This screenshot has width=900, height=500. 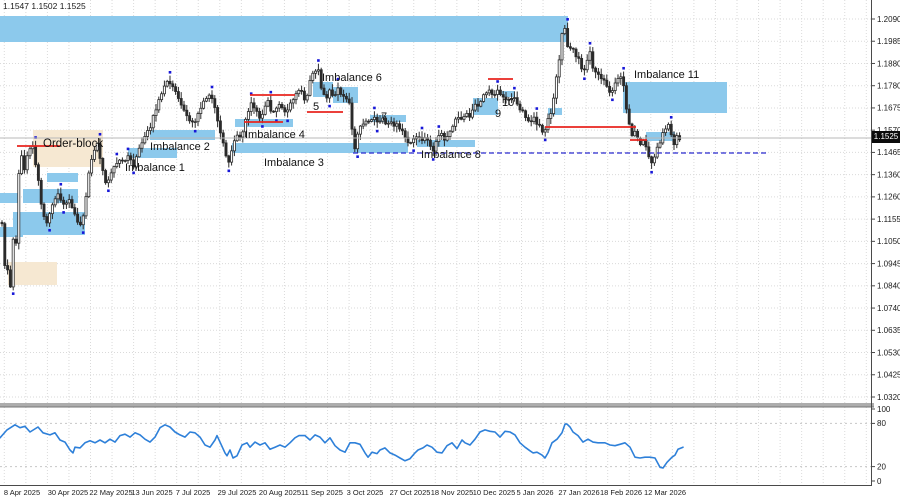 I want to click on date-label: 29 Jul 2025, so click(x=237, y=492).